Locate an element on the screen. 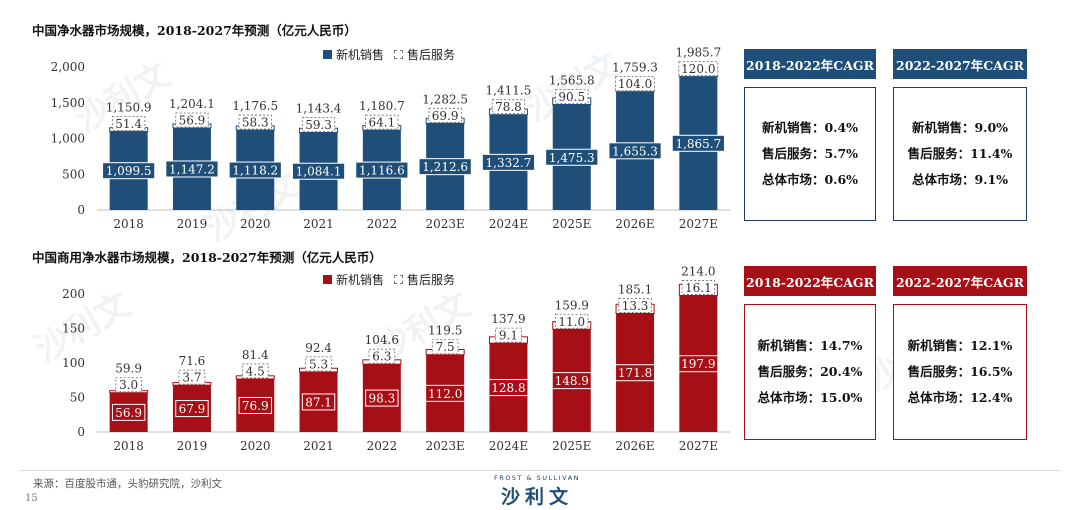  cagr-line: 售后服务：16.5% is located at coordinates (960, 371).